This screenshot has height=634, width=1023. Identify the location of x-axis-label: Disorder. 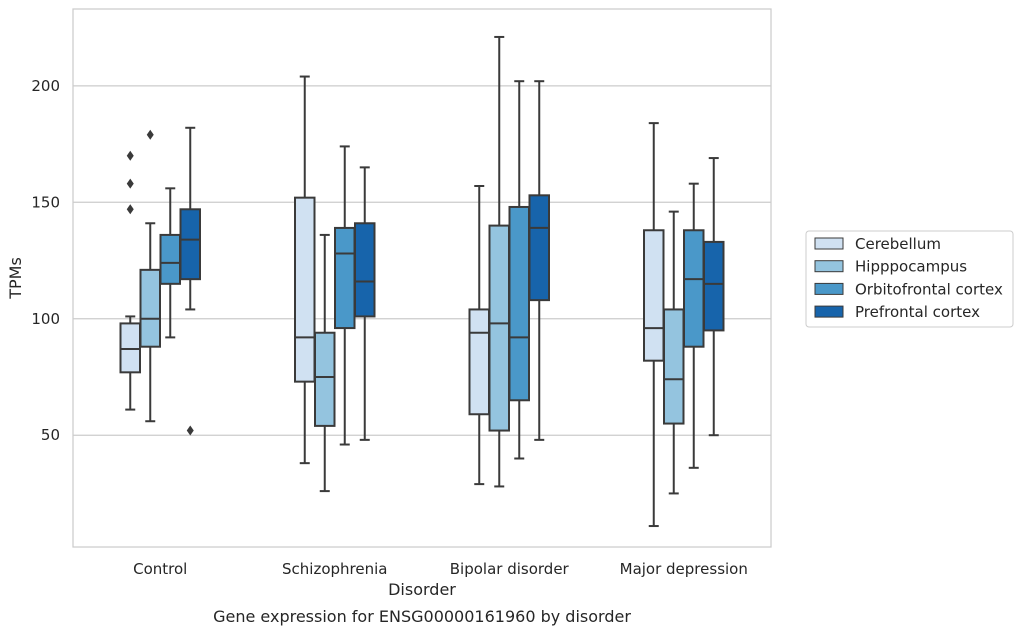
(422, 589).